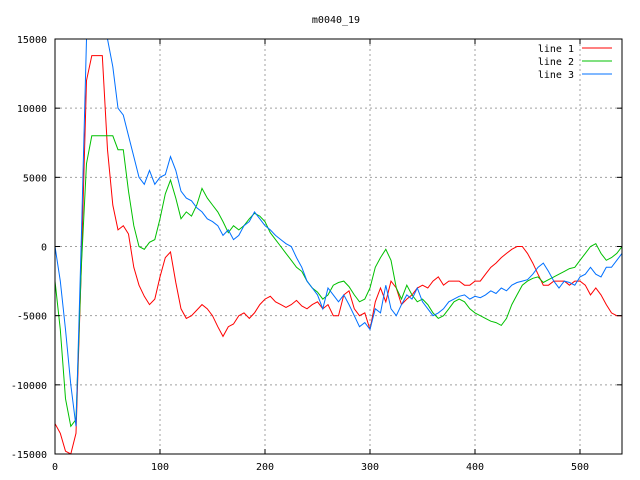  I want to click on x-tick-label: 0, so click(55, 467).